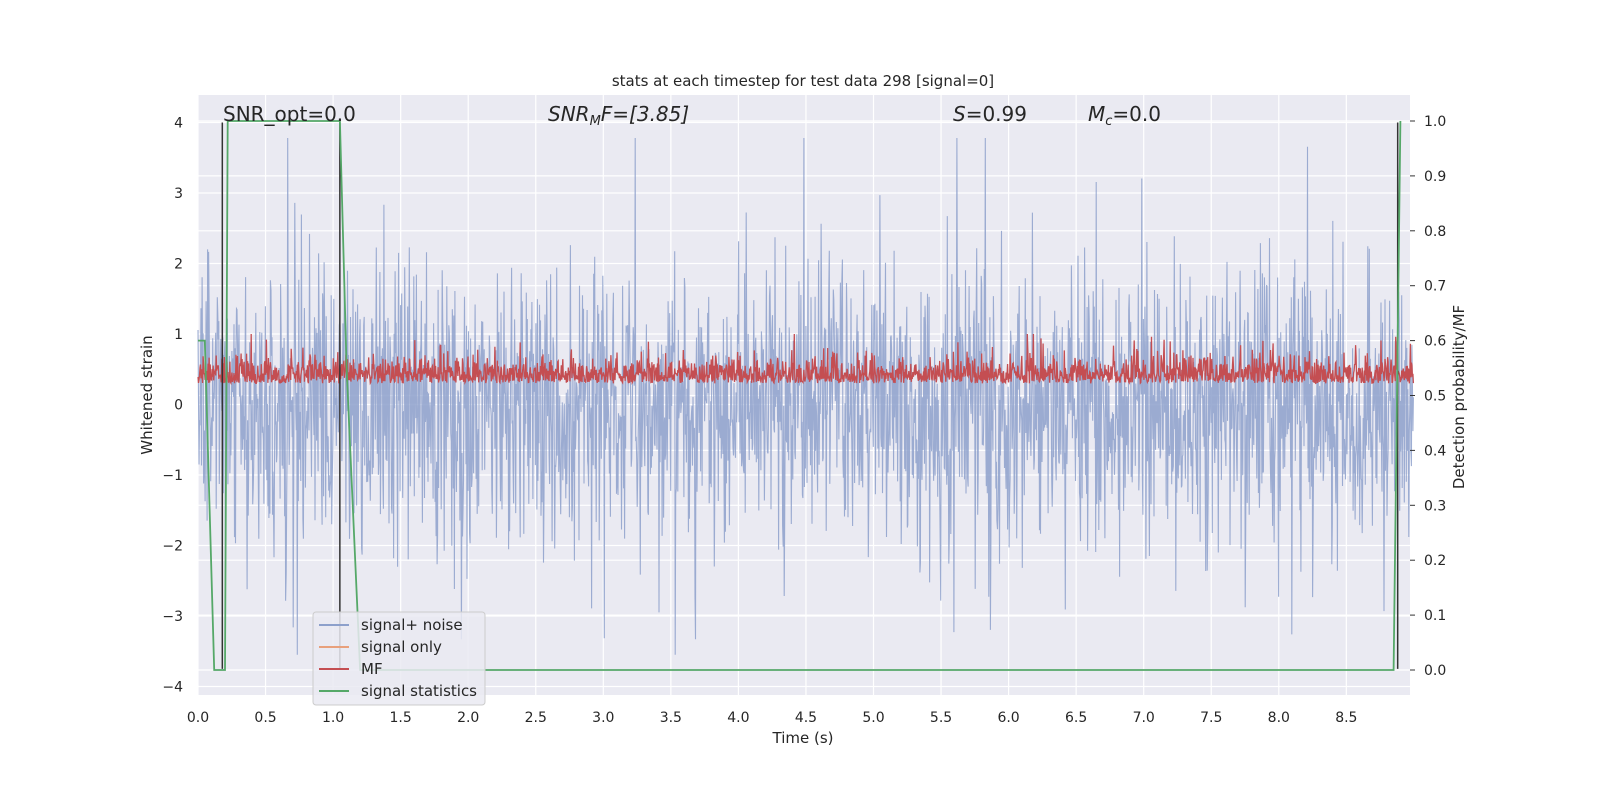 Image resolution: width=1600 pixels, height=800 pixels. I want to click on x-tick-label: 4.5, so click(806, 718).